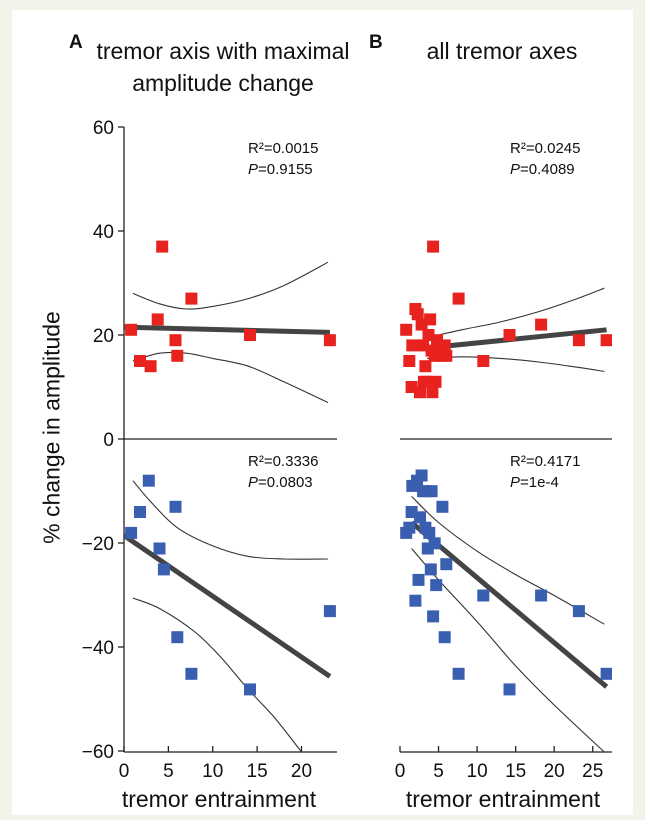 Image resolution: width=645 pixels, height=820 pixels. Describe the element at coordinates (365, 764) in the screenshot. I see `x-ticks: 0 5 10 15 20 0 5 10 15 20 25` at that location.